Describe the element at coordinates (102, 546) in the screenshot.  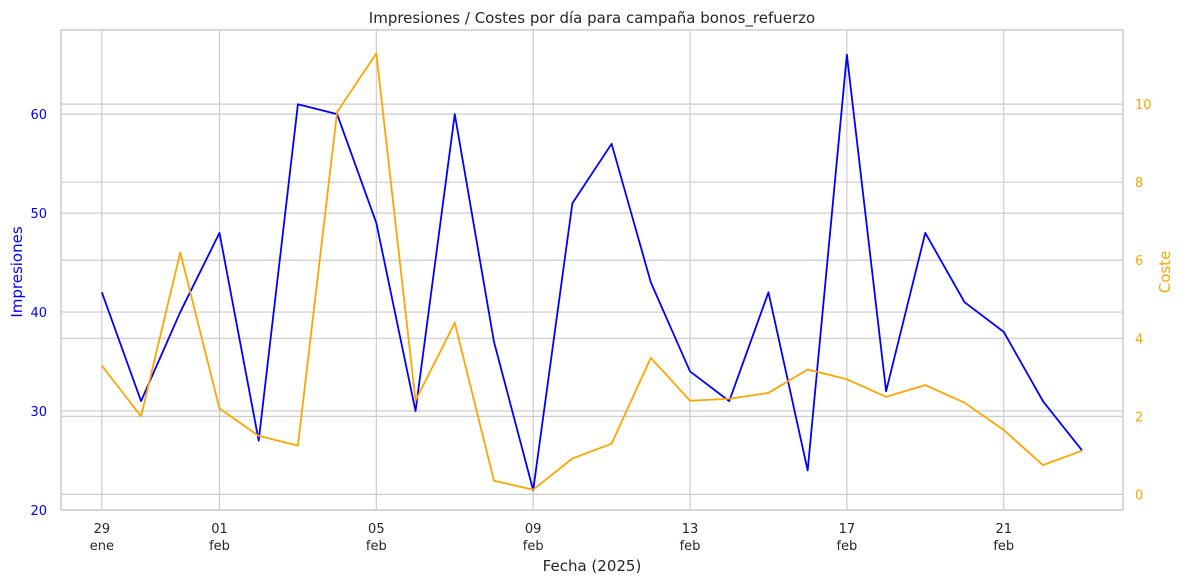
I see `x-tick-label-month: ene` at that location.